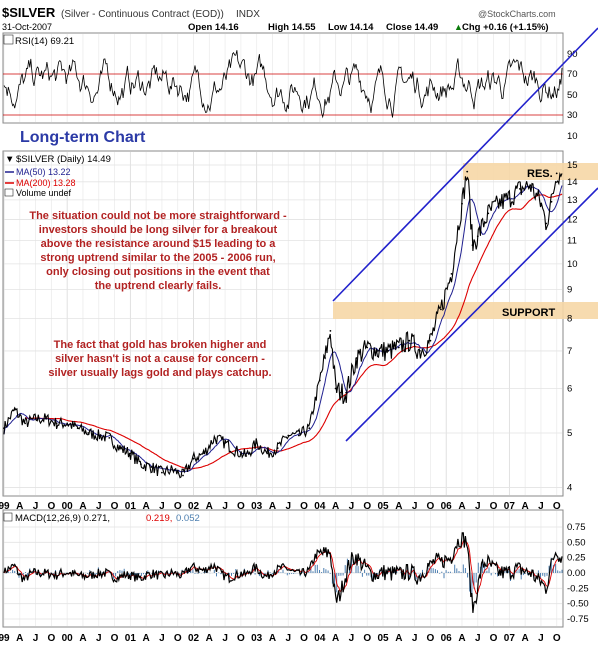 The image size is (598, 652). Describe the element at coordinates (131, 638) in the screenshot. I see `x-tick-label: 01` at that location.